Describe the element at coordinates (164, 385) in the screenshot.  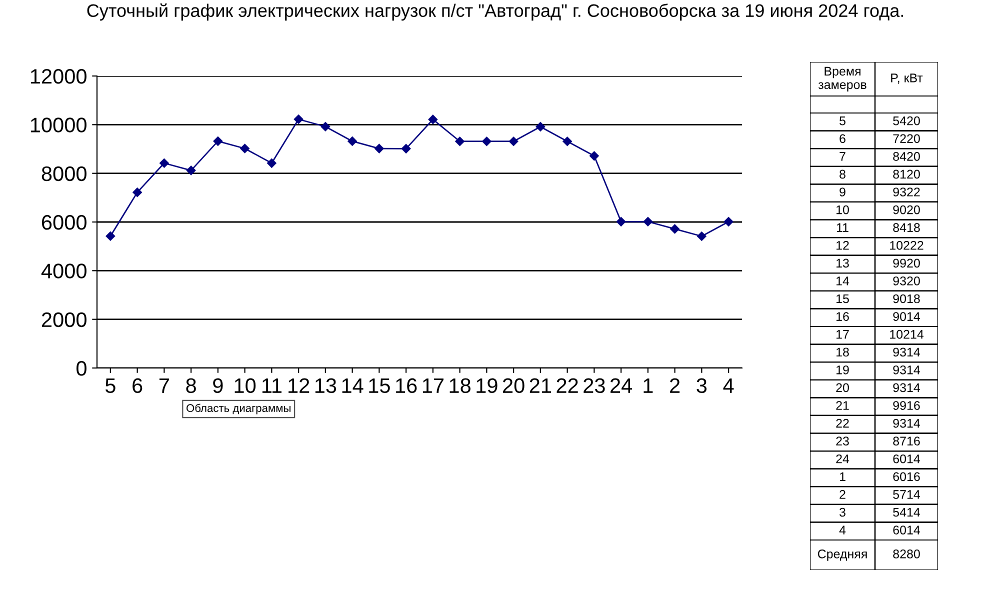
I see `x-tick-label: 7` at that location.